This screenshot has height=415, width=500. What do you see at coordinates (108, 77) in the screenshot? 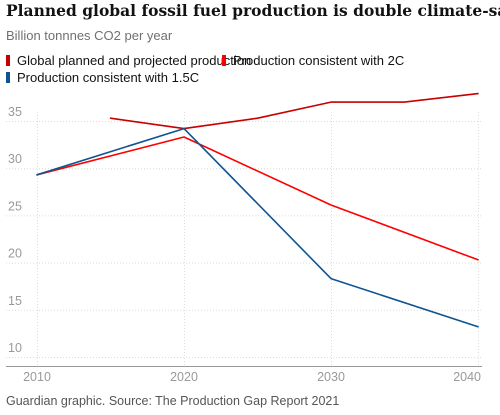
I see `legend-label: Production consistent with 1.5C` at bounding box center [108, 77].